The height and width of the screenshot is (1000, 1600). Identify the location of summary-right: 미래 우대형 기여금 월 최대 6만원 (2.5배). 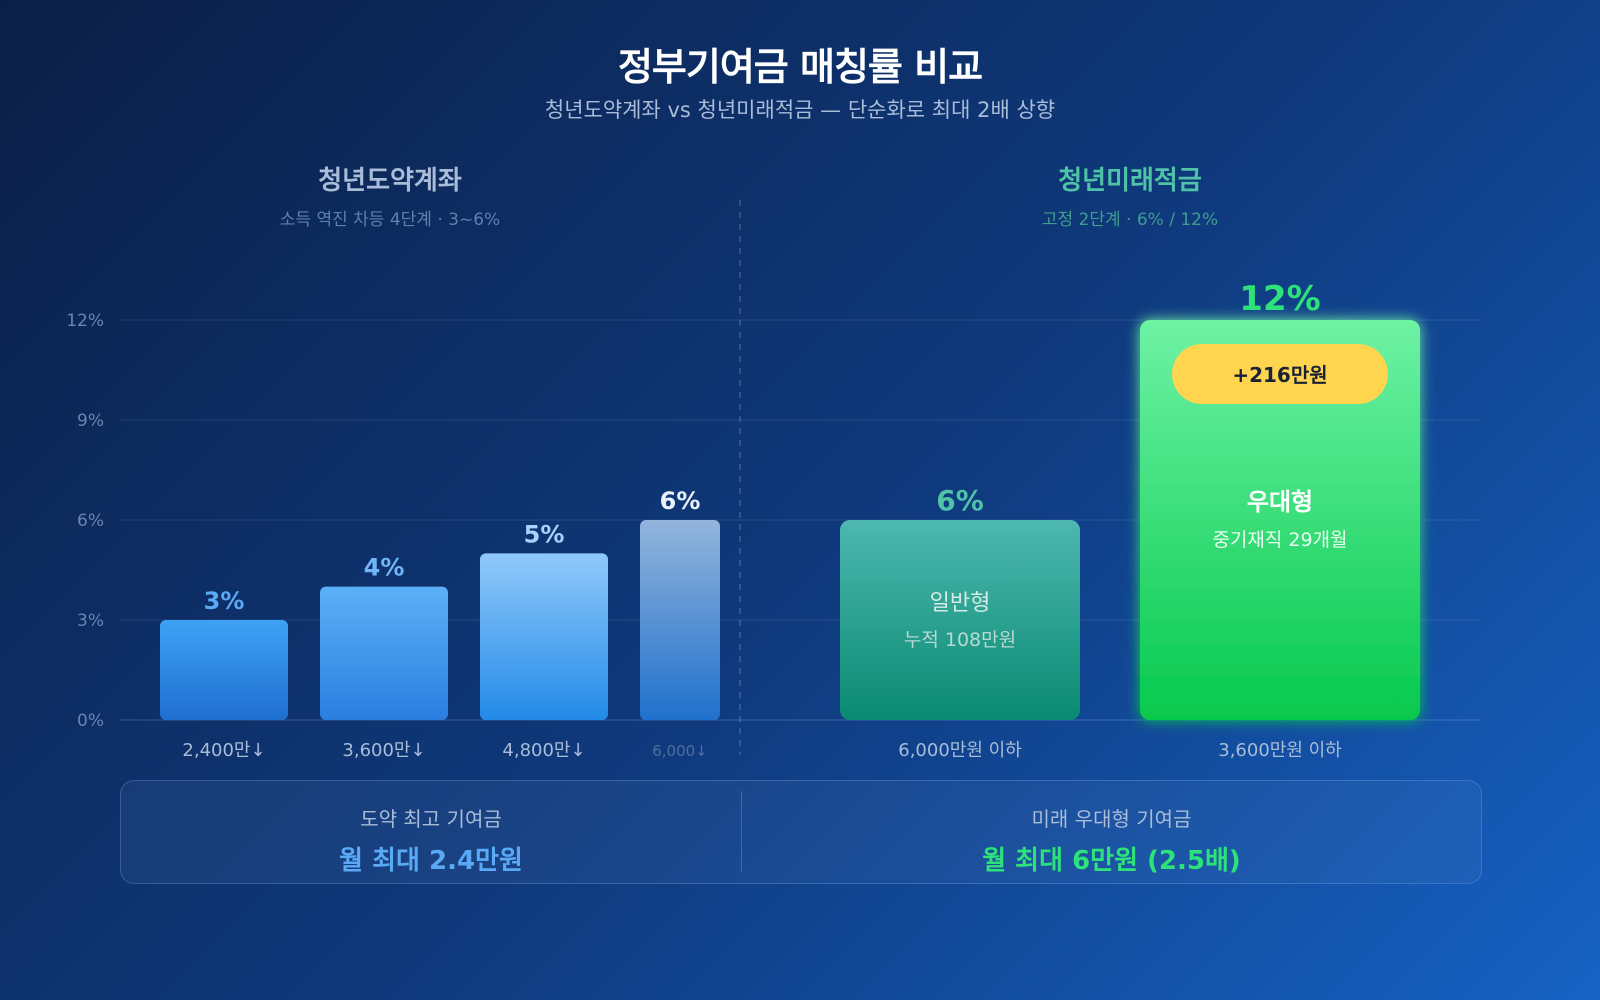
(1111, 832).